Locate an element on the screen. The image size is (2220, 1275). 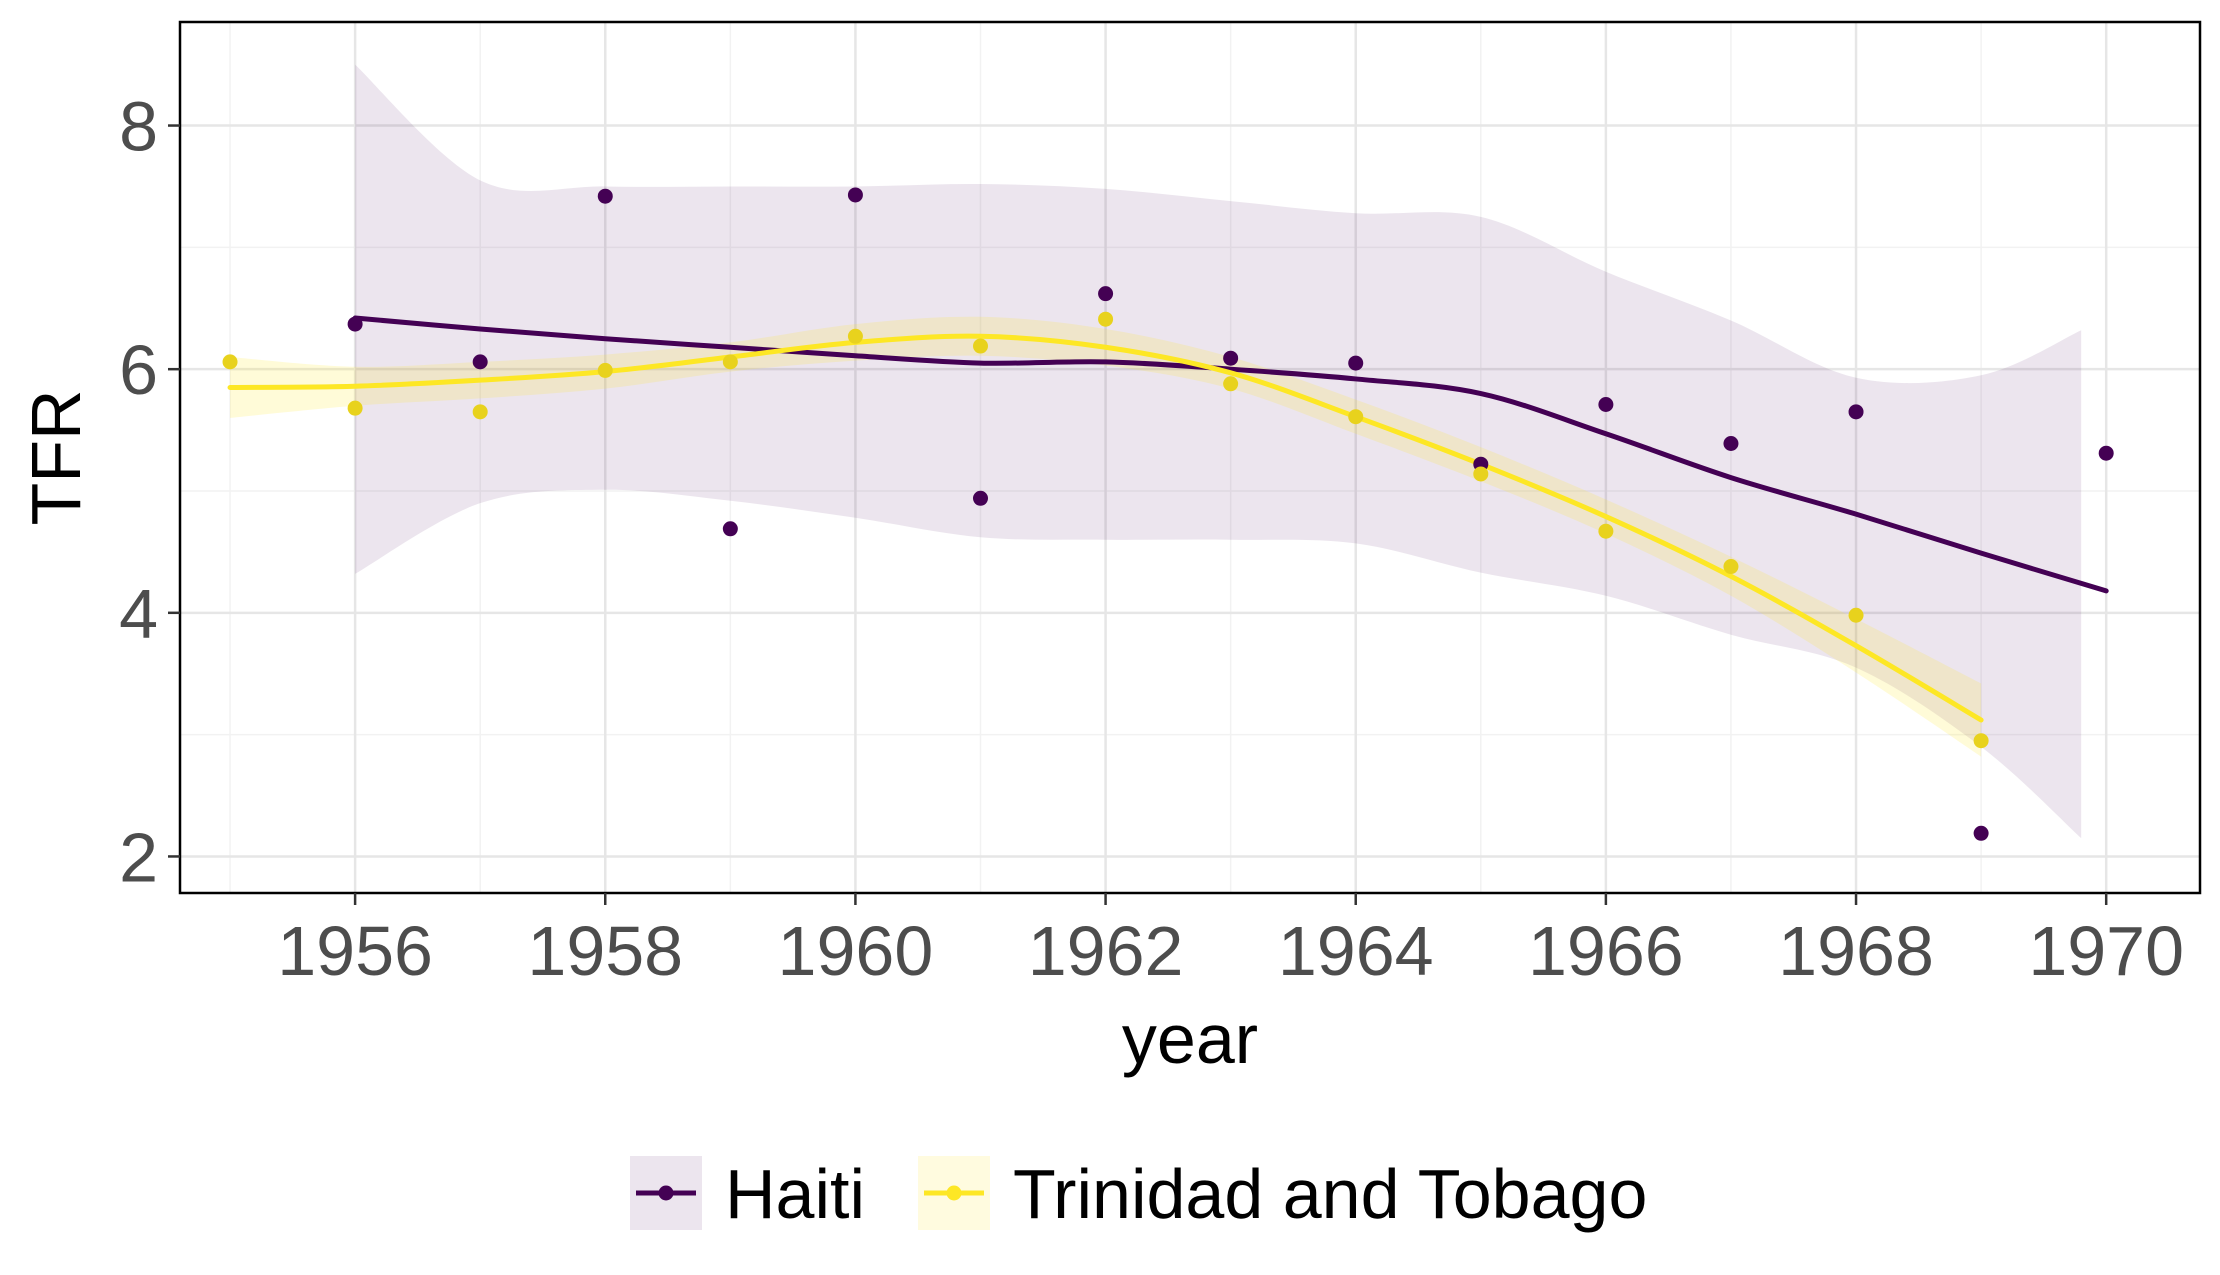
y-axis-ticks: 2 4 6 8 is located at coordinates (149, 492).